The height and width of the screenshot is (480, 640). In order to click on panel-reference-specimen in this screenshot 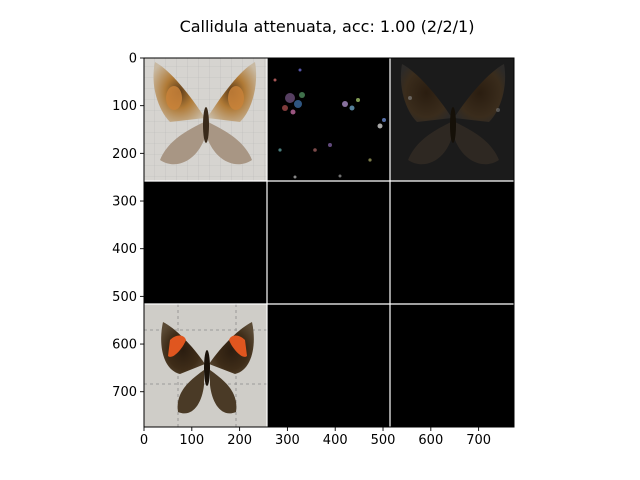, I will do `click(205, 365)`.